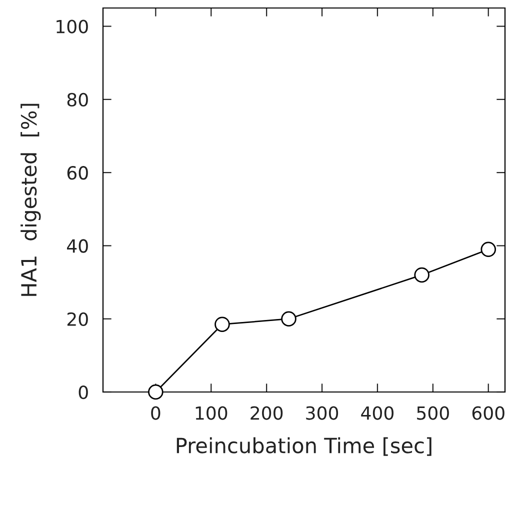  Describe the element at coordinates (72, 27) in the screenshot. I see `y-tick-label: 100` at that location.